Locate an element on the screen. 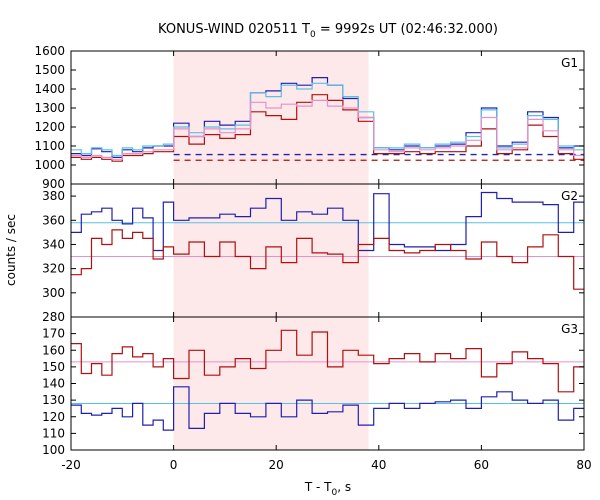 Image resolution: width=600 pixels, height=500 pixels. y-tick-label: 1400 is located at coordinates (49, 89).